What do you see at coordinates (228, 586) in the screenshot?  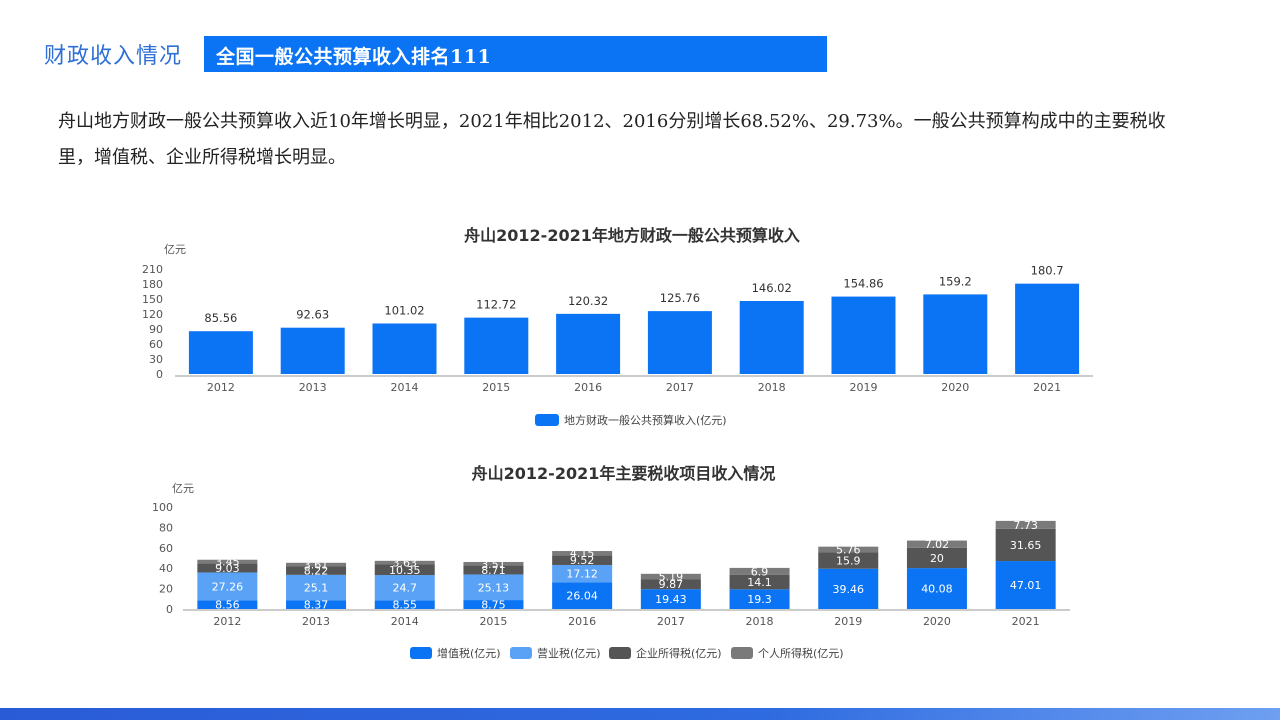 I see `chart2-data-label: 27.26` at bounding box center [228, 586].